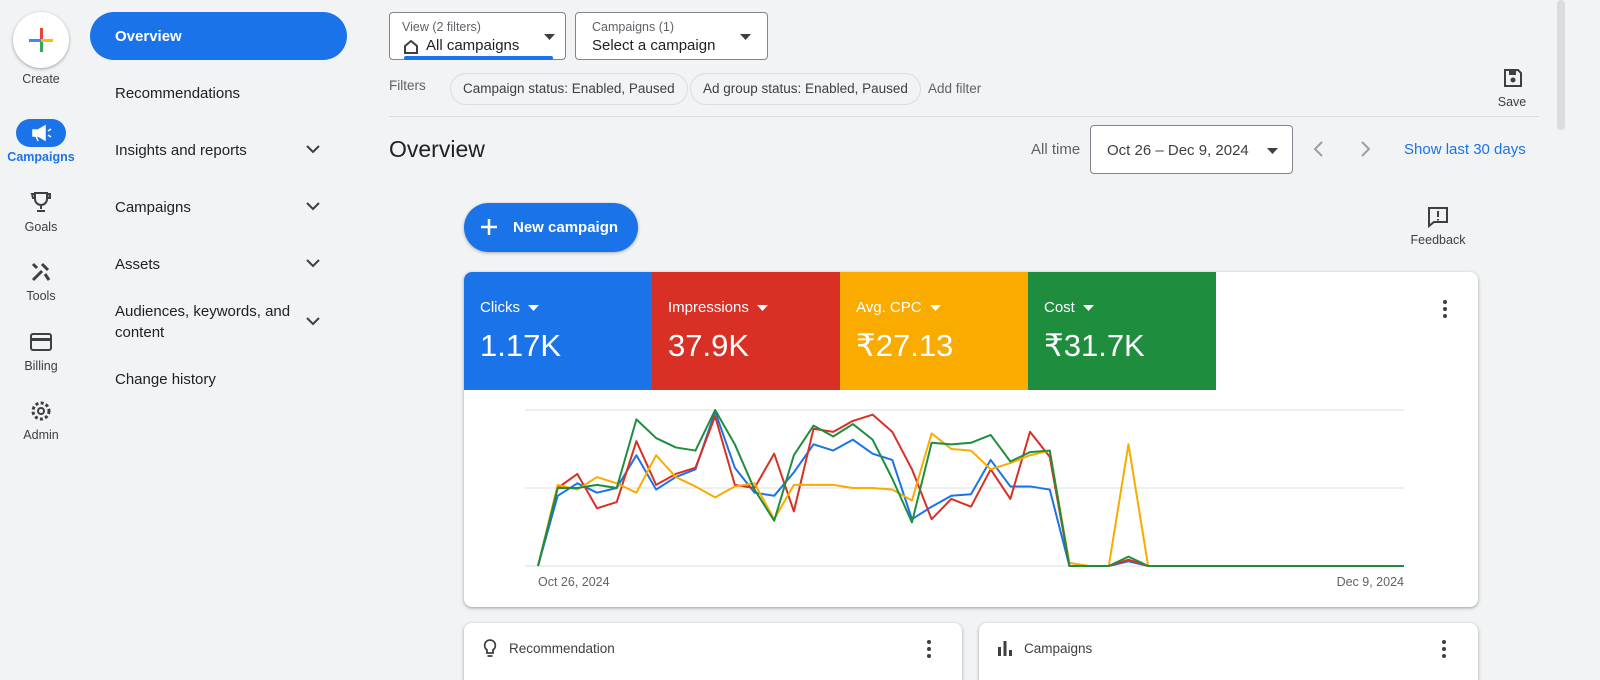  What do you see at coordinates (407, 85) in the screenshot?
I see `filters-label: Filters` at bounding box center [407, 85].